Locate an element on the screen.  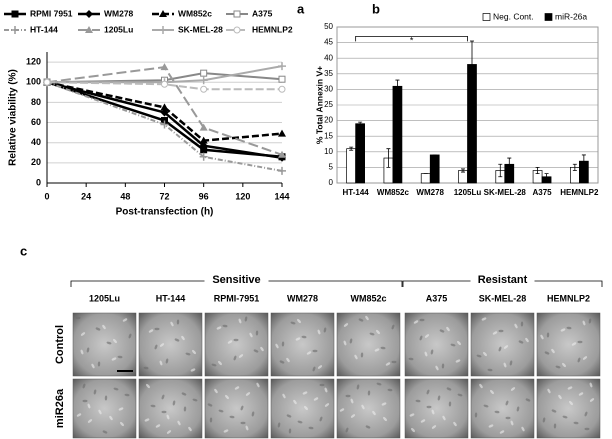
legend-label: WM278 is located at coordinates (119, 13).